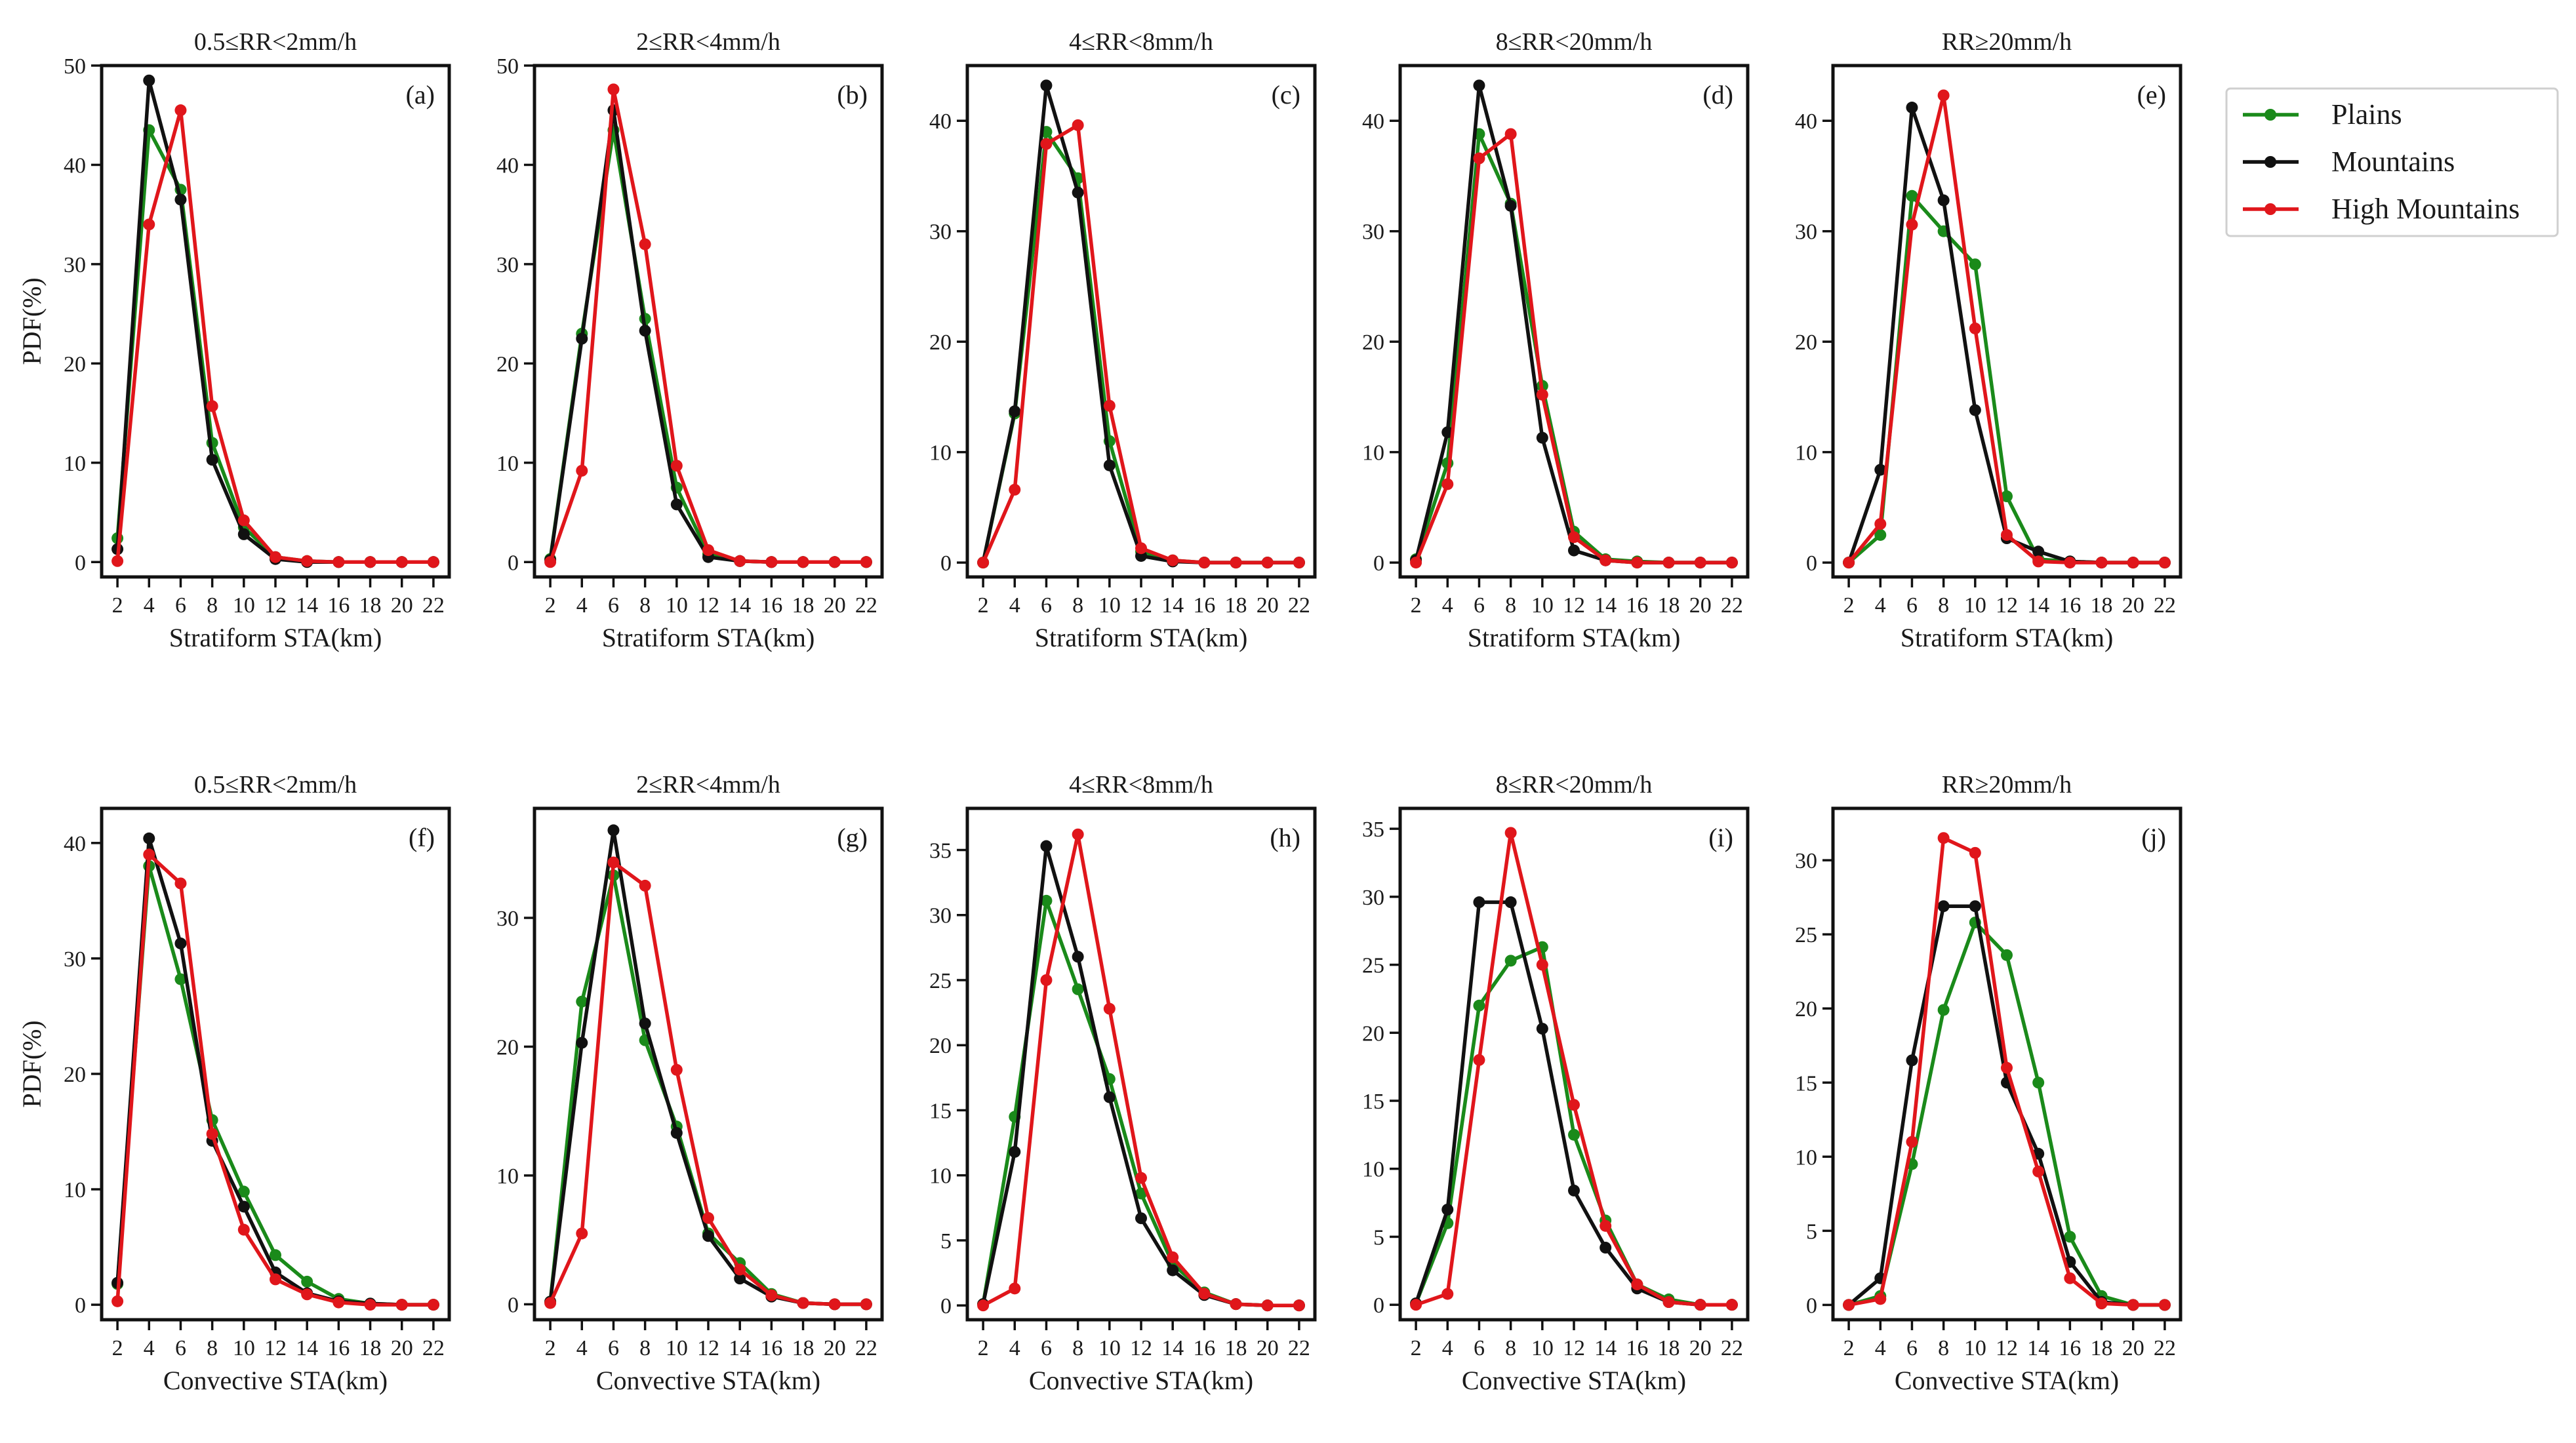 This screenshot has height=1443, width=2576. Describe the element at coordinates (508, 166) in the screenshot. I see `y-tick-label: 40` at that location.